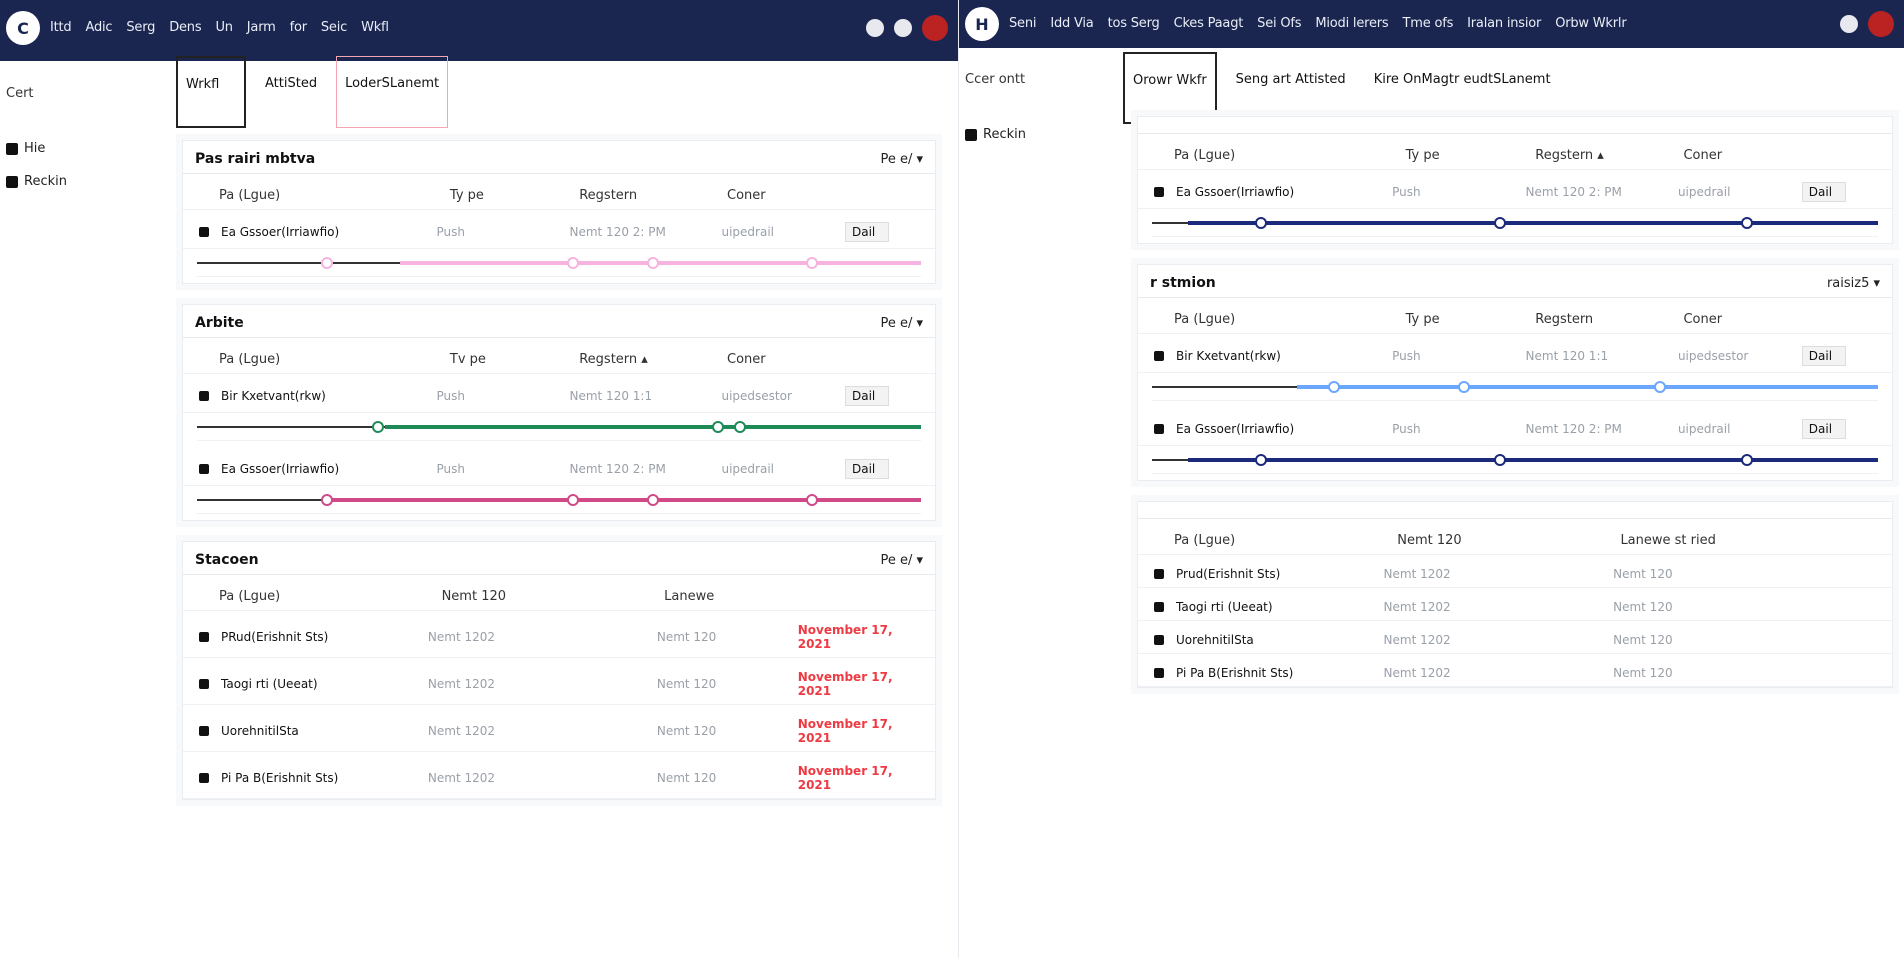 This screenshot has width=1904, height=958. I want to click on nav-item: Seic, so click(334, 27).